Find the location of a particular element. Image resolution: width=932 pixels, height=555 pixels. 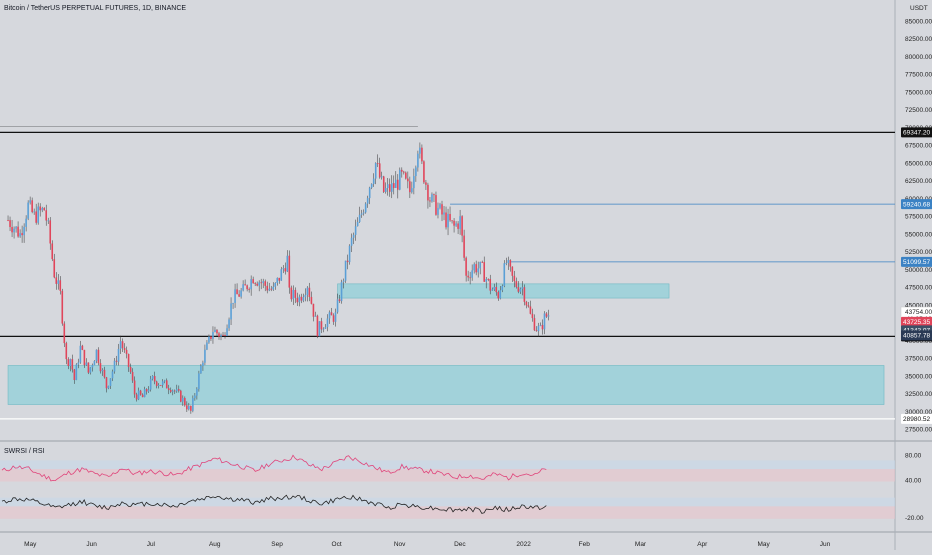

x-tick-label: Feb is located at coordinates (585, 544).